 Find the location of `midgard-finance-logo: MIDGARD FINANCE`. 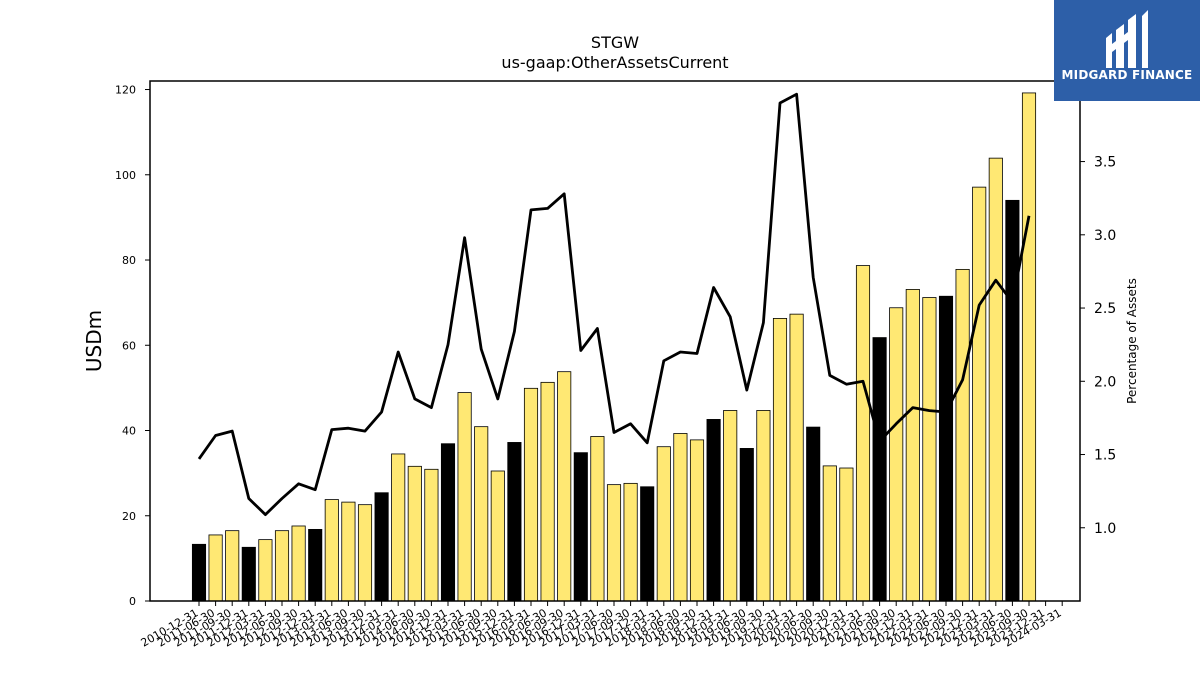

midgard-finance-logo: MIDGARD FINANCE is located at coordinates (1127, 50).